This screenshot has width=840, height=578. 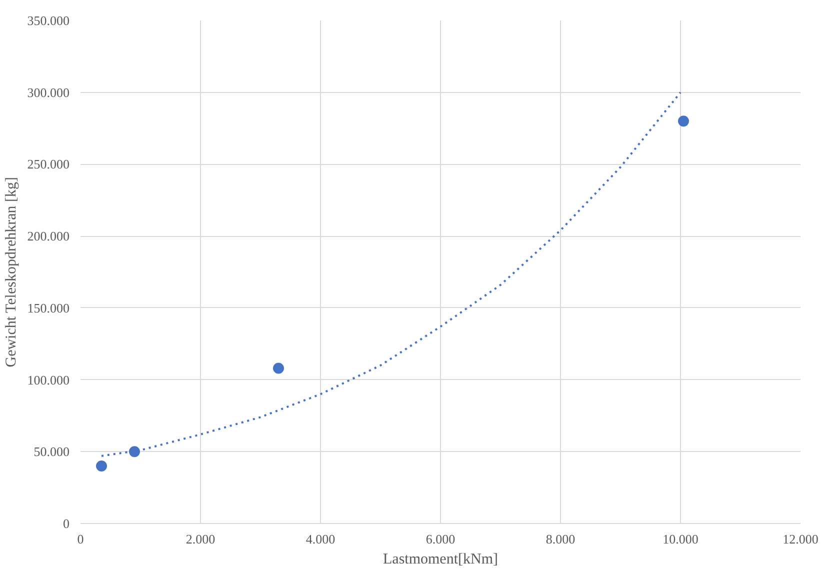 I want to click on x-tick-label: 10.000, so click(x=680, y=539).